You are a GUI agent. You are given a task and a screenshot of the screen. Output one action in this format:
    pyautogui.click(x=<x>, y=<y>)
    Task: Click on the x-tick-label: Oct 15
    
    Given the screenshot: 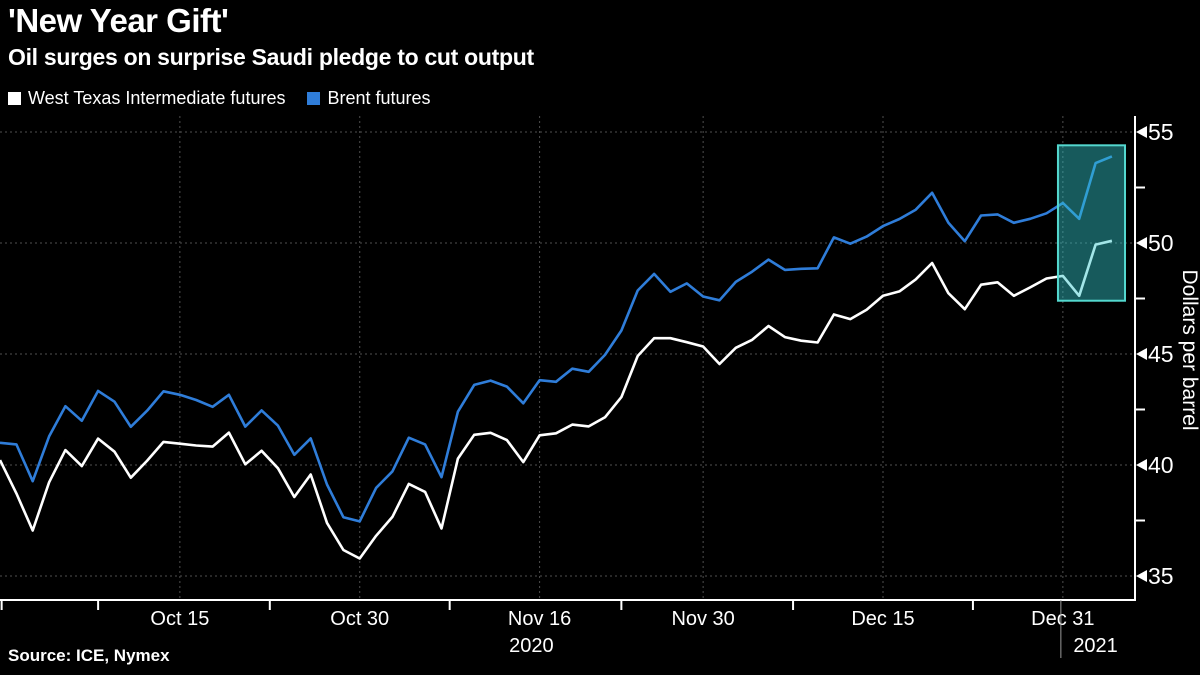 What is the action you would take?
    pyautogui.click(x=179, y=619)
    